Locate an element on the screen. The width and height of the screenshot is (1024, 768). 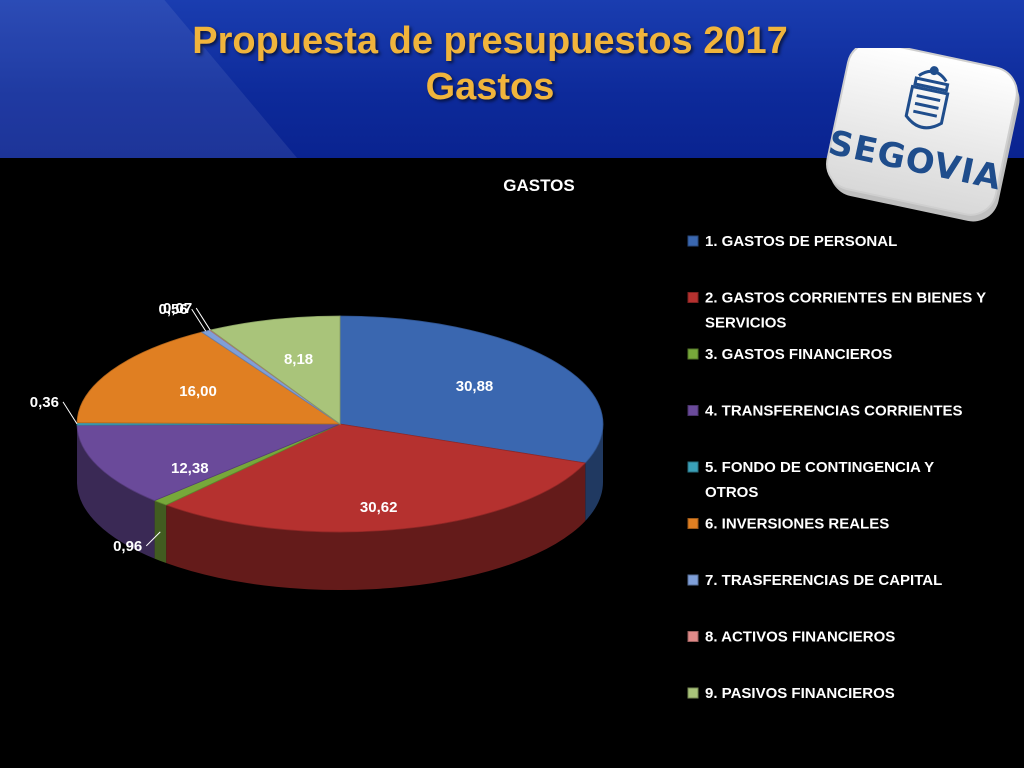
pie-slice-transferencias-corrientes is located at coordinates (208, 462).